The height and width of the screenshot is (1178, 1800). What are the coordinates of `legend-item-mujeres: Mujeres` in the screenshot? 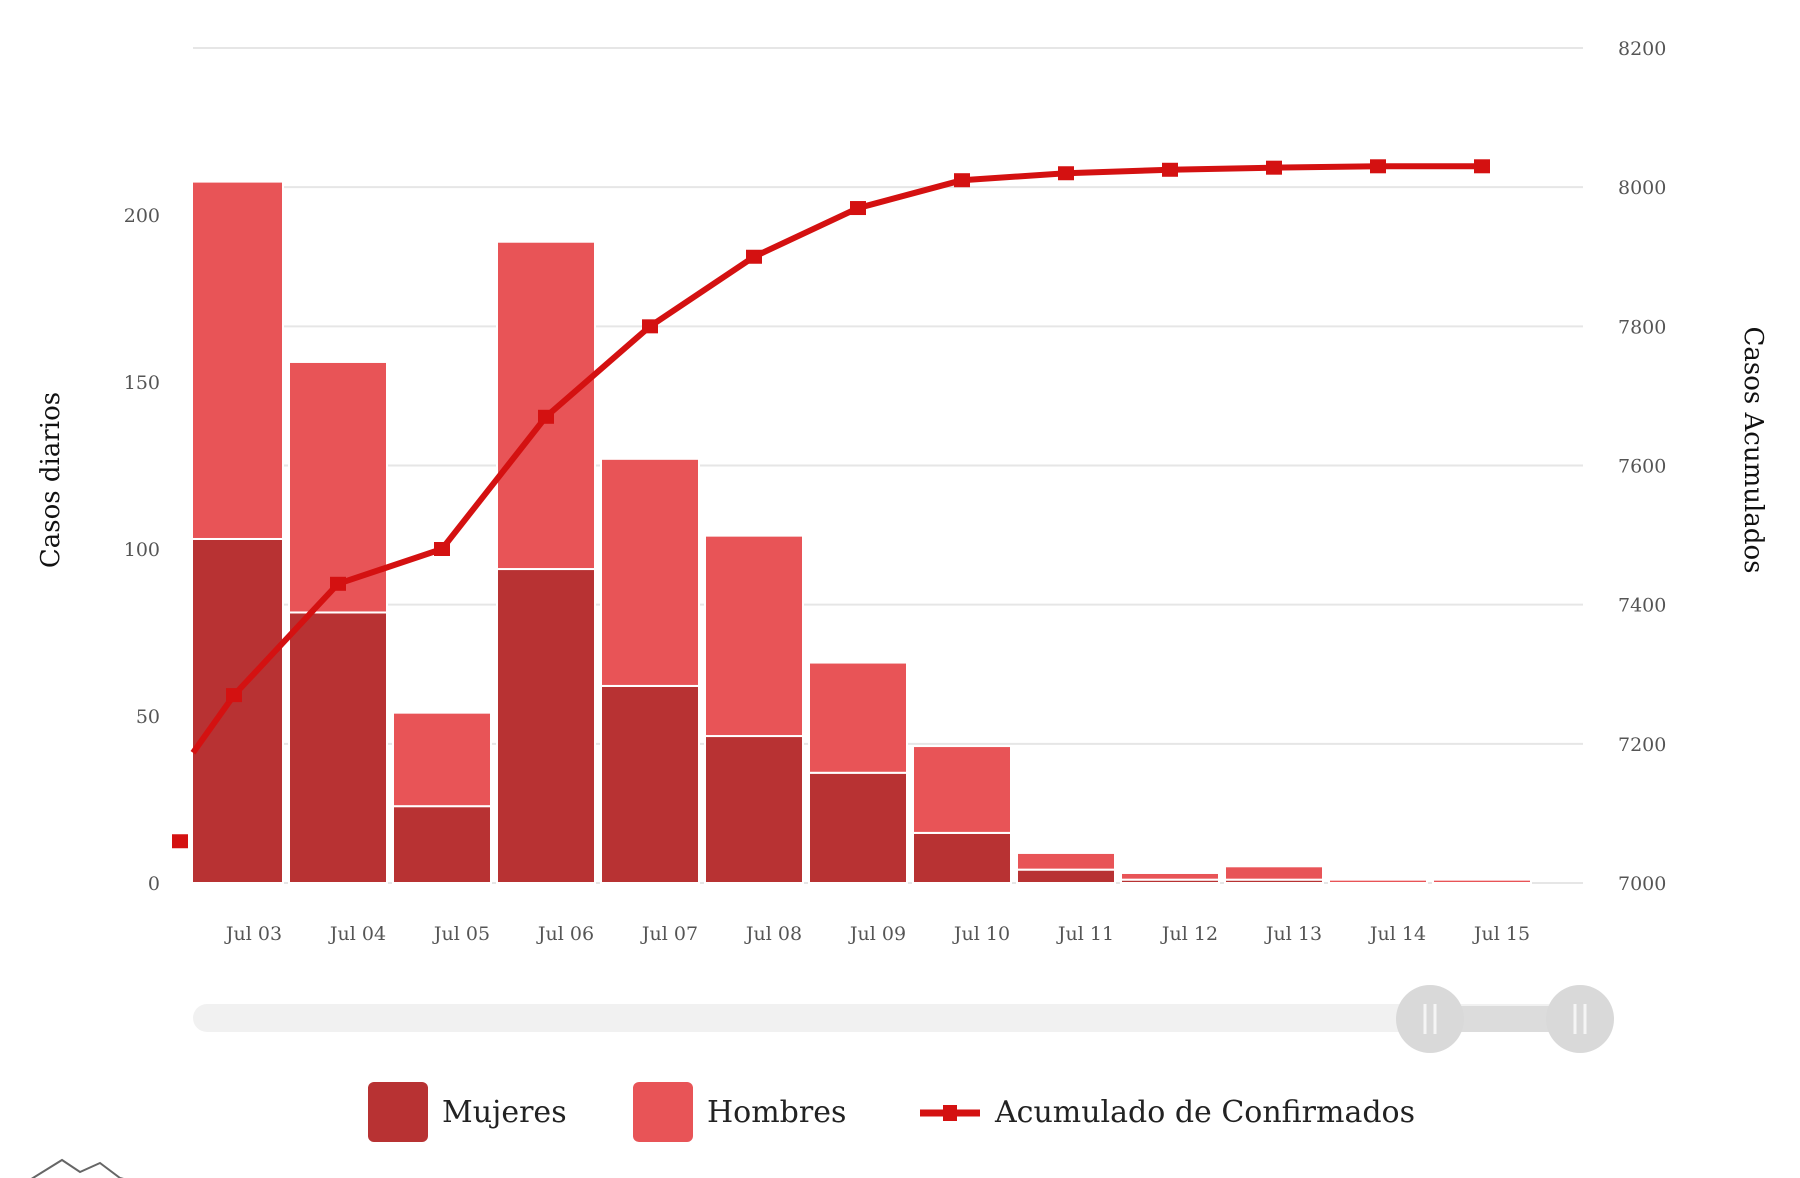 It's located at (467, 1112).